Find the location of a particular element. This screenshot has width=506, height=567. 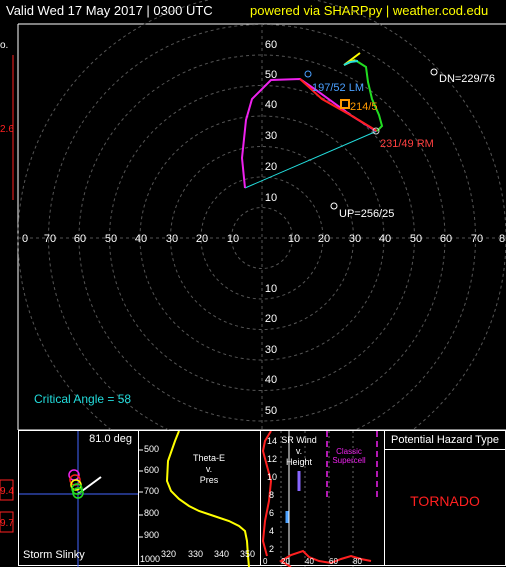

valid-time-label: Valid Wed 17 May 2017 | 0300 UTC is located at coordinates (109, 10).